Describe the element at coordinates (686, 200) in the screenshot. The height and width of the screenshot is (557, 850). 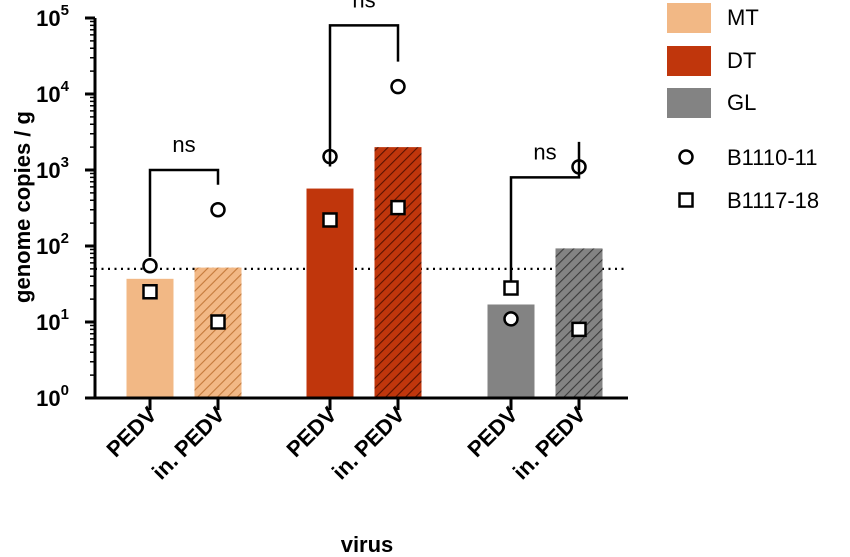
I see `legend-square-marker` at that location.